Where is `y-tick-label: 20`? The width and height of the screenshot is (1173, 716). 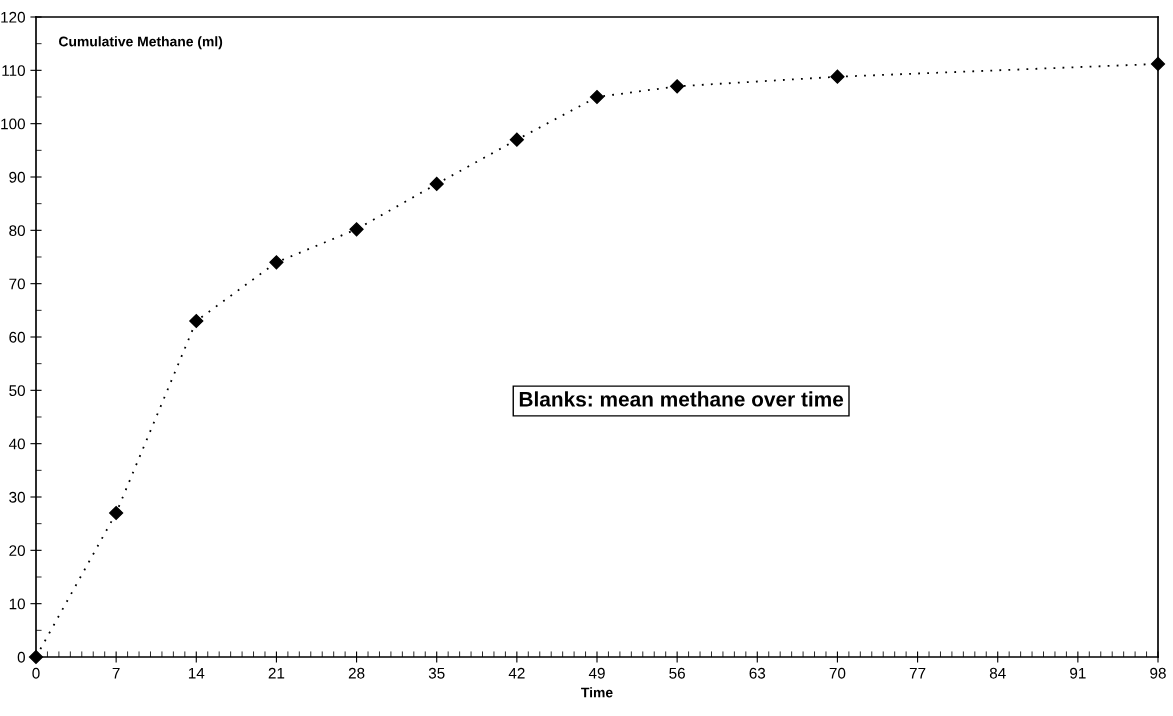
y-tick-label: 20 is located at coordinates (17, 551).